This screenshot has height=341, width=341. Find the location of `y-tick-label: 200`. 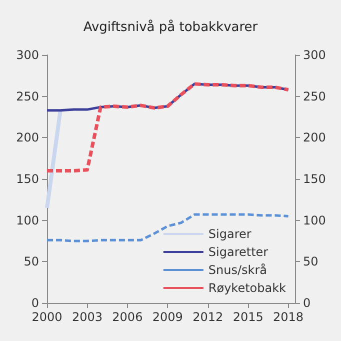

y-tick-label: 200 is located at coordinates (27, 137).